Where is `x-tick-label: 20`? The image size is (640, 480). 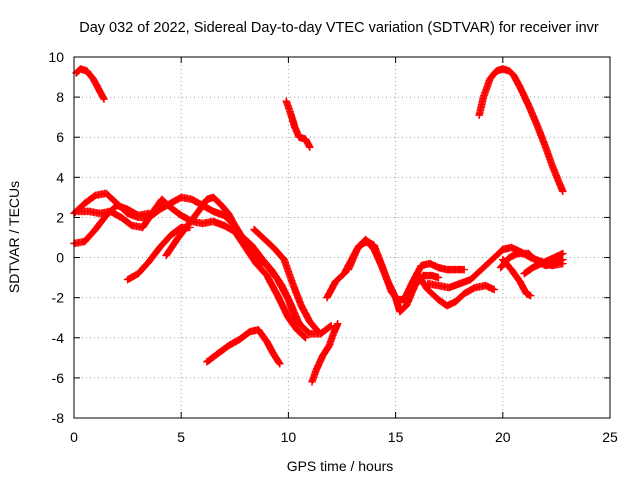
x-tick-label: 20 is located at coordinates (503, 437).